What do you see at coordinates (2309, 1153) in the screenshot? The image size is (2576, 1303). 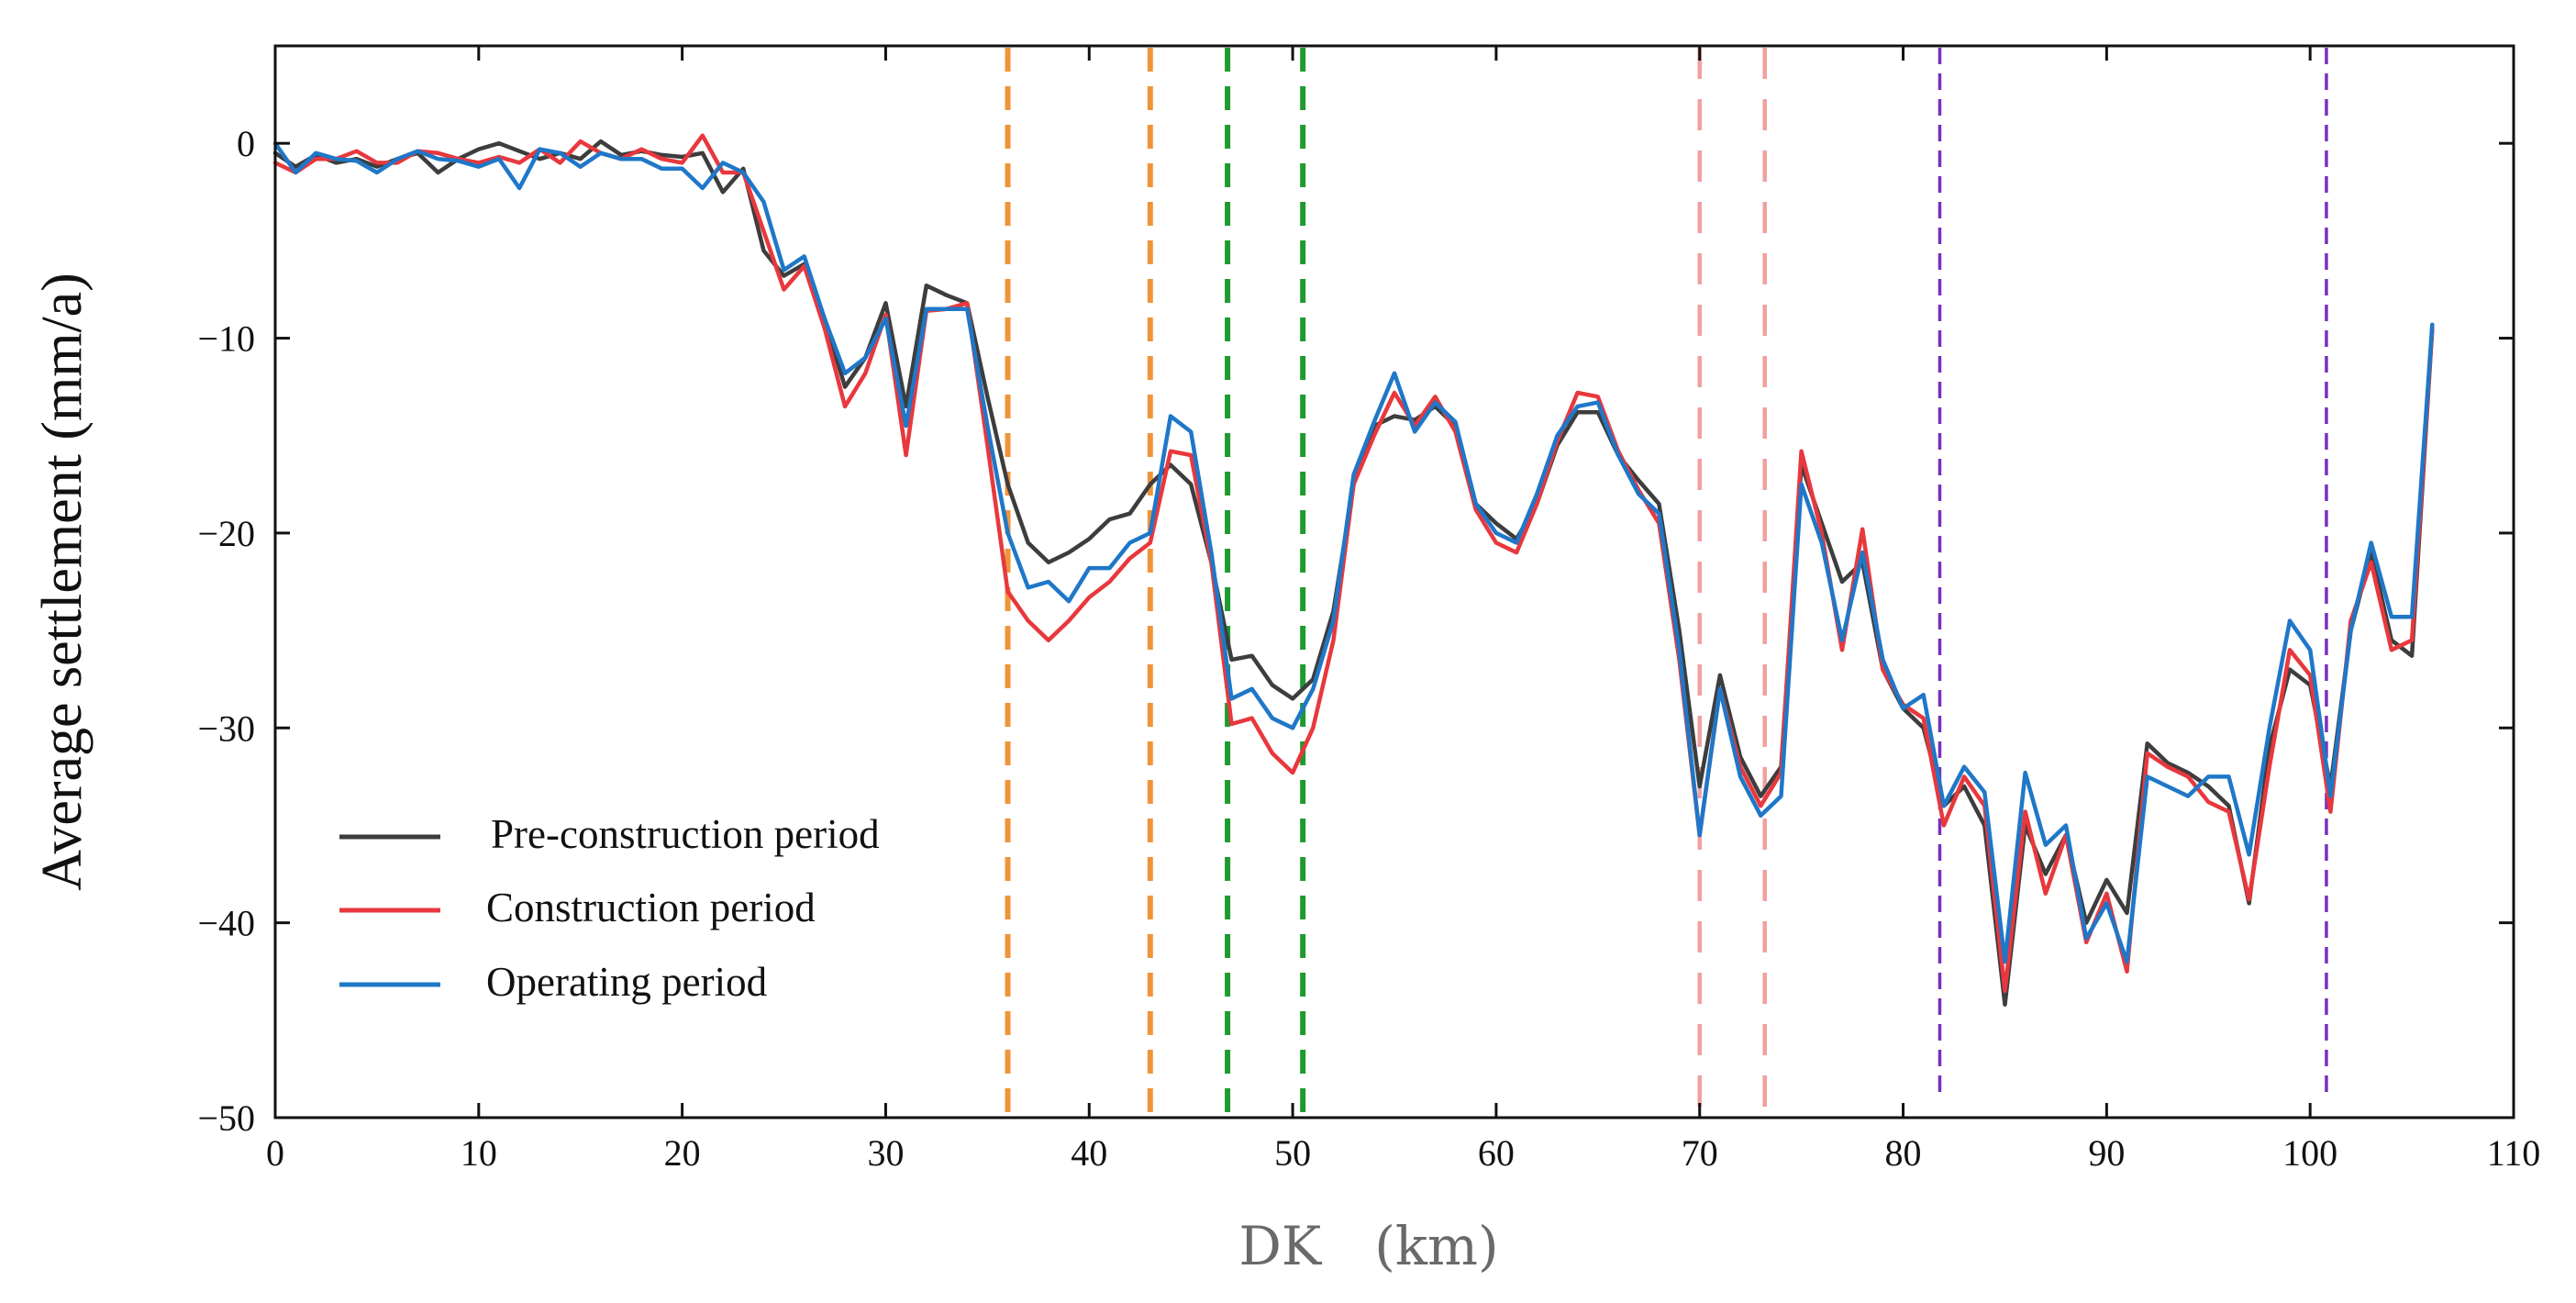 I see `x-tick-label: 100` at bounding box center [2309, 1153].